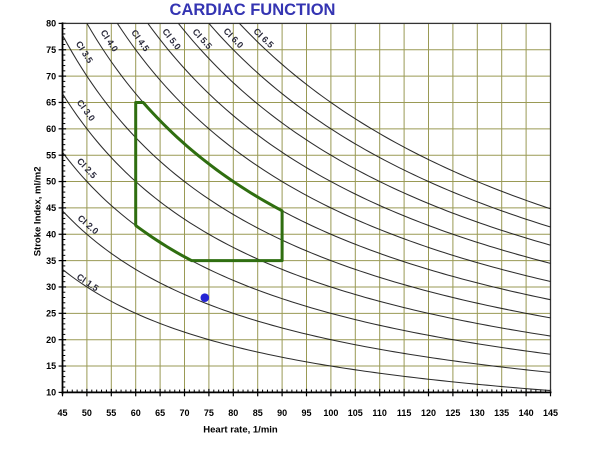  Describe the element at coordinates (330, 413) in the screenshot. I see `svg-text: 100` at that location.